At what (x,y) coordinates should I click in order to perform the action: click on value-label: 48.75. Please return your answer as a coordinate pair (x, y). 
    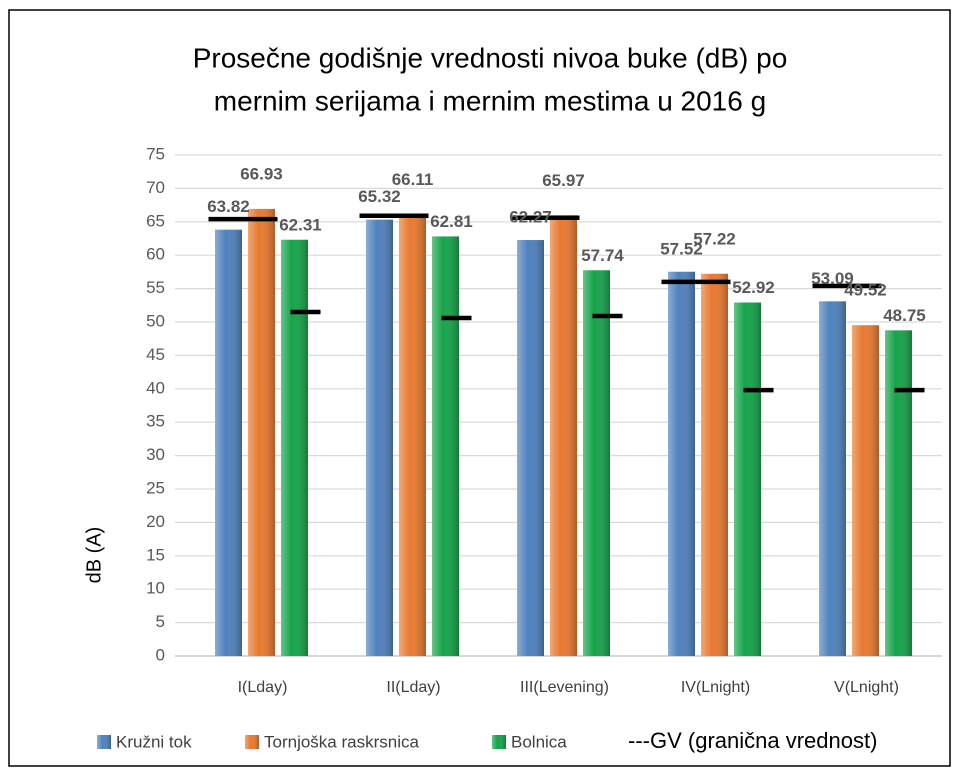
    Looking at the image, I should click on (904, 315).